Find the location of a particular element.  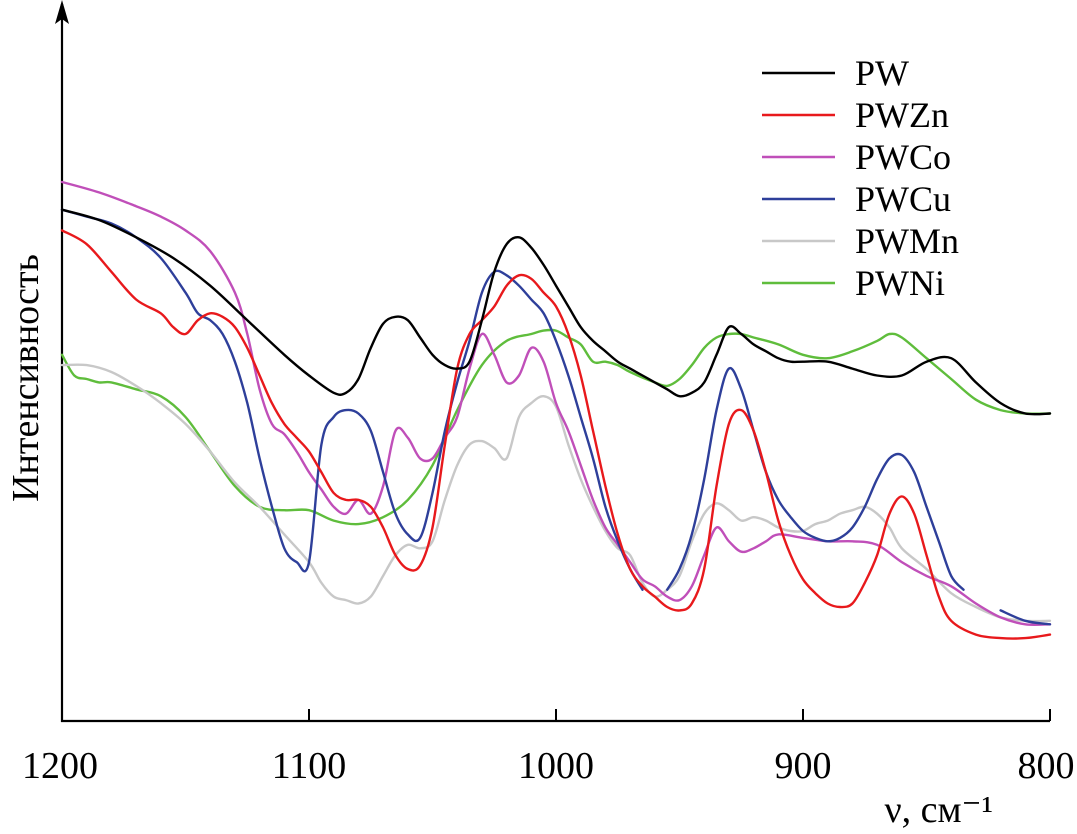

x-ticks: 1200 1100 1000 900 800 is located at coordinates (548, 748).